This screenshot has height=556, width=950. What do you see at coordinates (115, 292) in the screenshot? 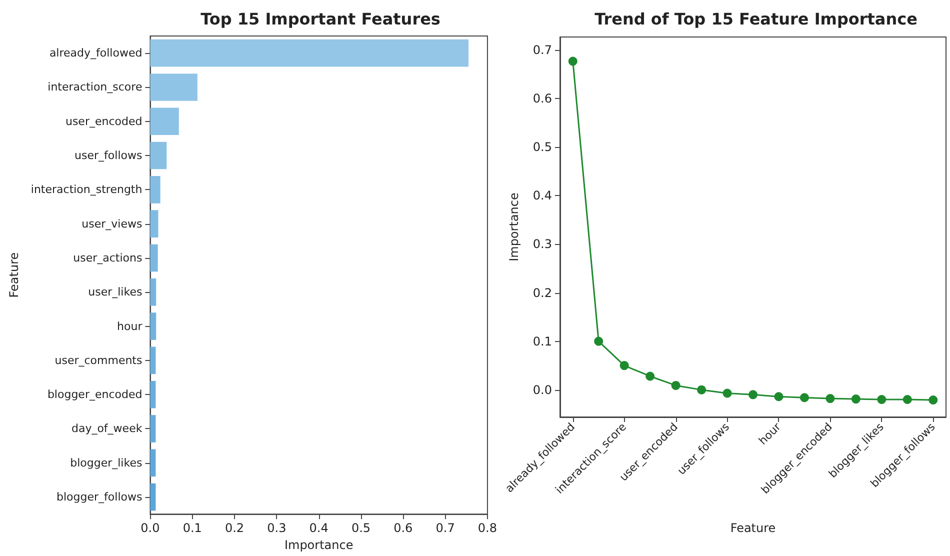
I see `y-tick-label: user_likes` at bounding box center [115, 292].